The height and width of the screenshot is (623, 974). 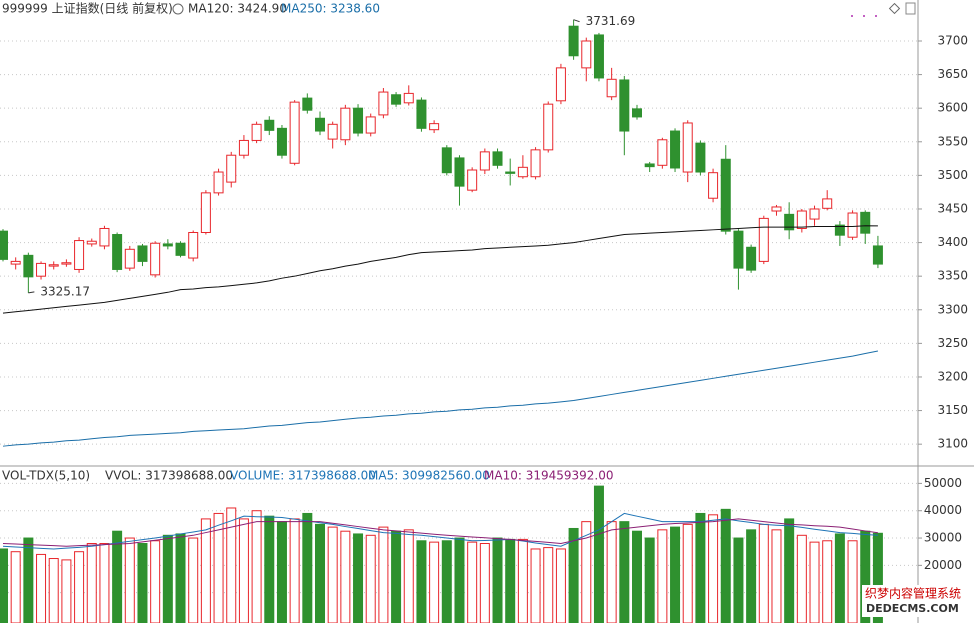 What do you see at coordinates (943, 510) in the screenshot?
I see `y-tick-label: 40000` at bounding box center [943, 510].